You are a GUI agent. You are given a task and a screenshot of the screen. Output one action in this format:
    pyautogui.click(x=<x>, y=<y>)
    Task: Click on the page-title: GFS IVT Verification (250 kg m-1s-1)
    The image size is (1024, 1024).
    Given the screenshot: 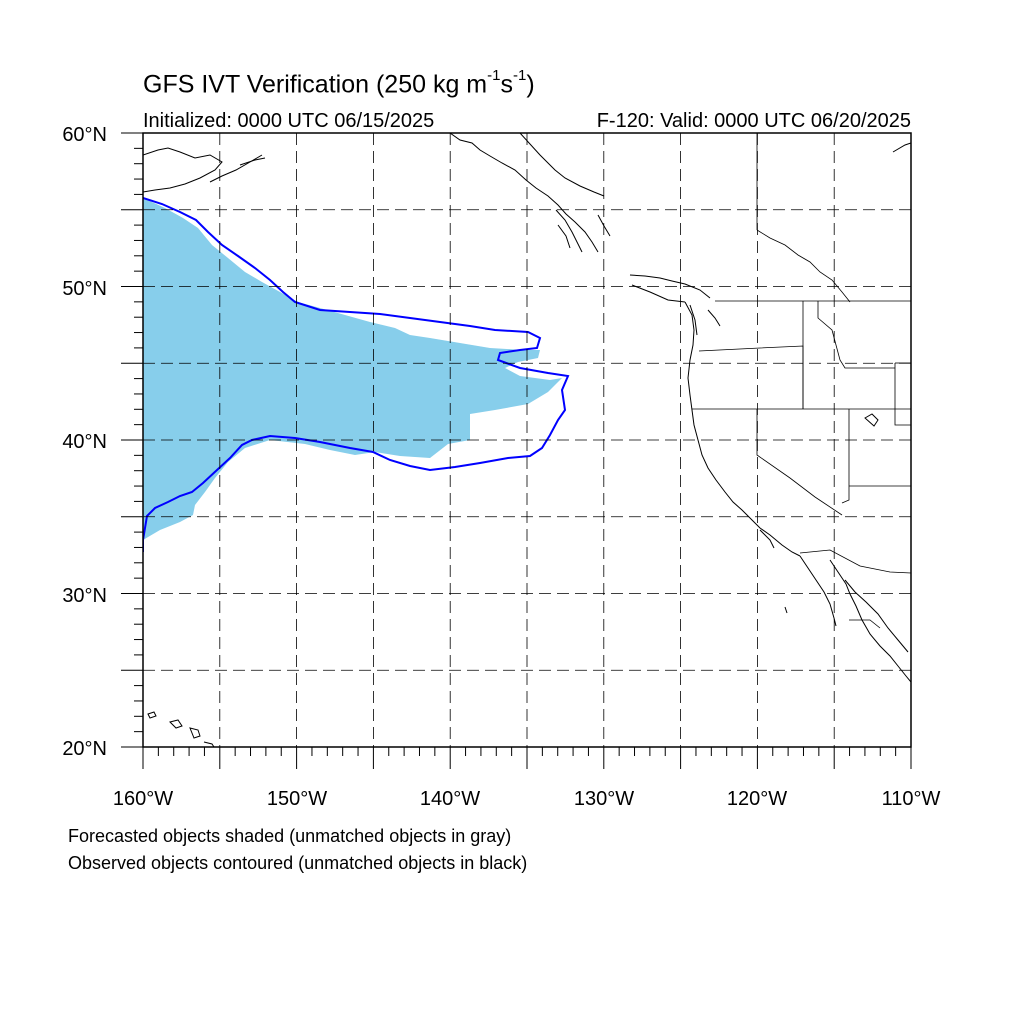 What is the action you would take?
    pyautogui.click(x=339, y=83)
    